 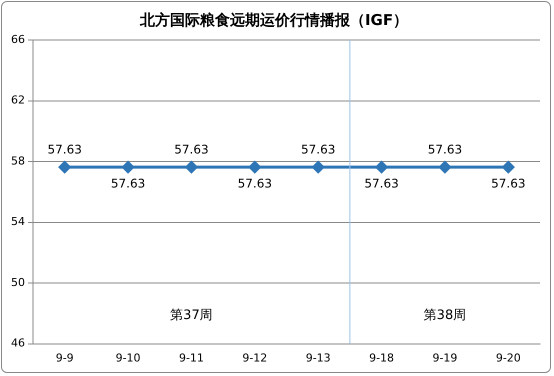 What do you see at coordinates (17, 282) in the screenshot?
I see `y-tick-label: 50` at bounding box center [17, 282].